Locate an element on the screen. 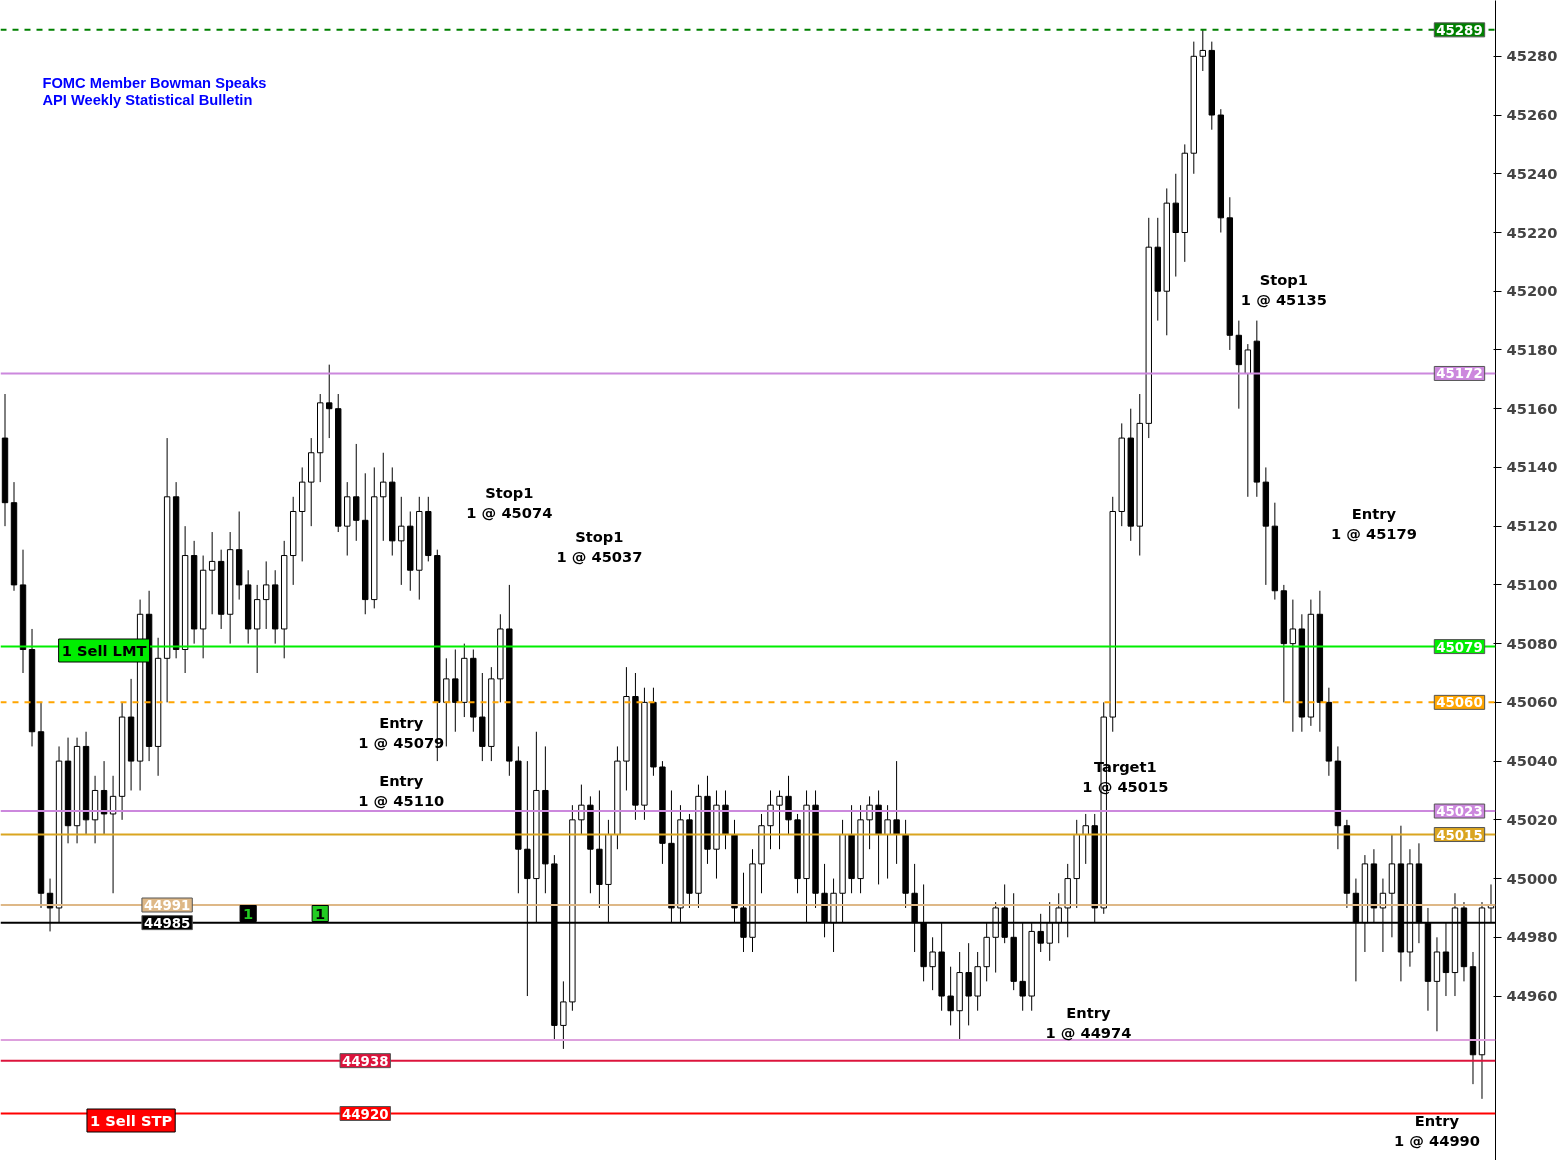  ref-line-label: 44991 is located at coordinates (167, 906).